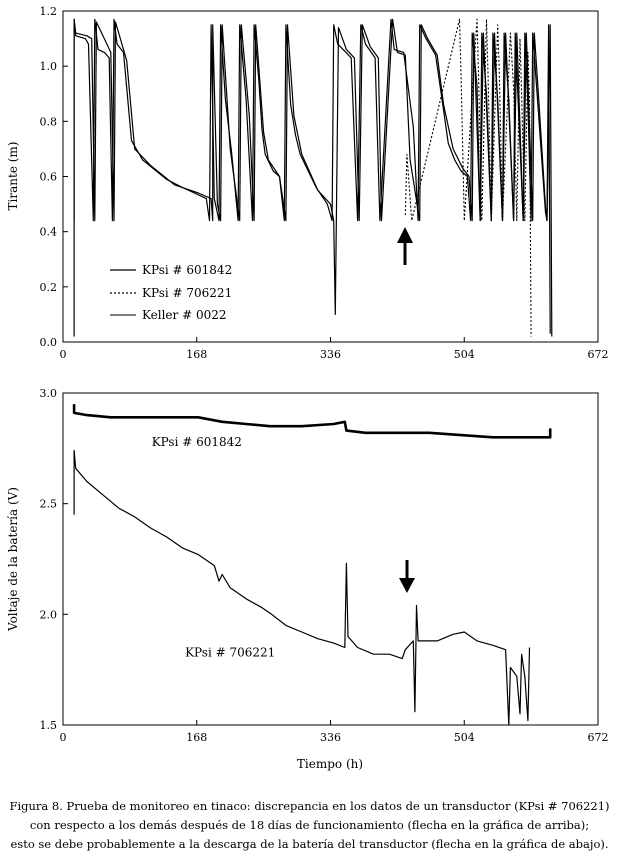 This screenshot has height=861, width=619. I want to click on y-tick-label: 0.2, so click(49, 287).